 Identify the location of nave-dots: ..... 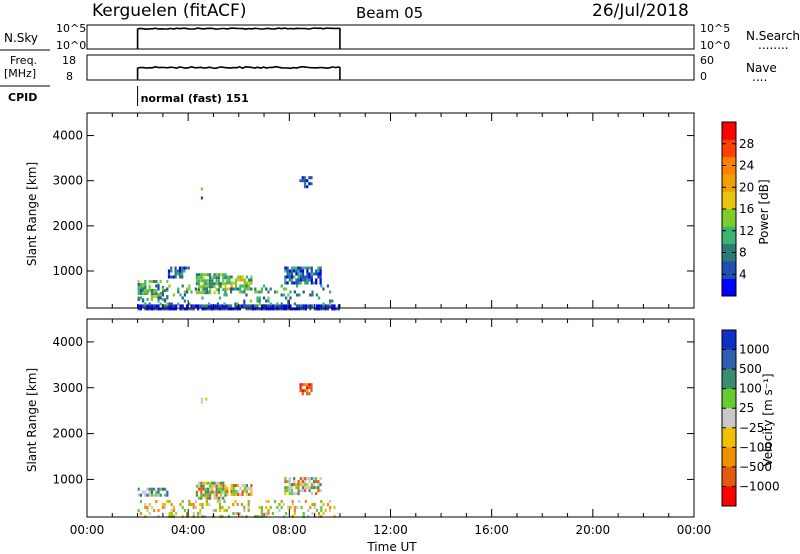
(759, 77).